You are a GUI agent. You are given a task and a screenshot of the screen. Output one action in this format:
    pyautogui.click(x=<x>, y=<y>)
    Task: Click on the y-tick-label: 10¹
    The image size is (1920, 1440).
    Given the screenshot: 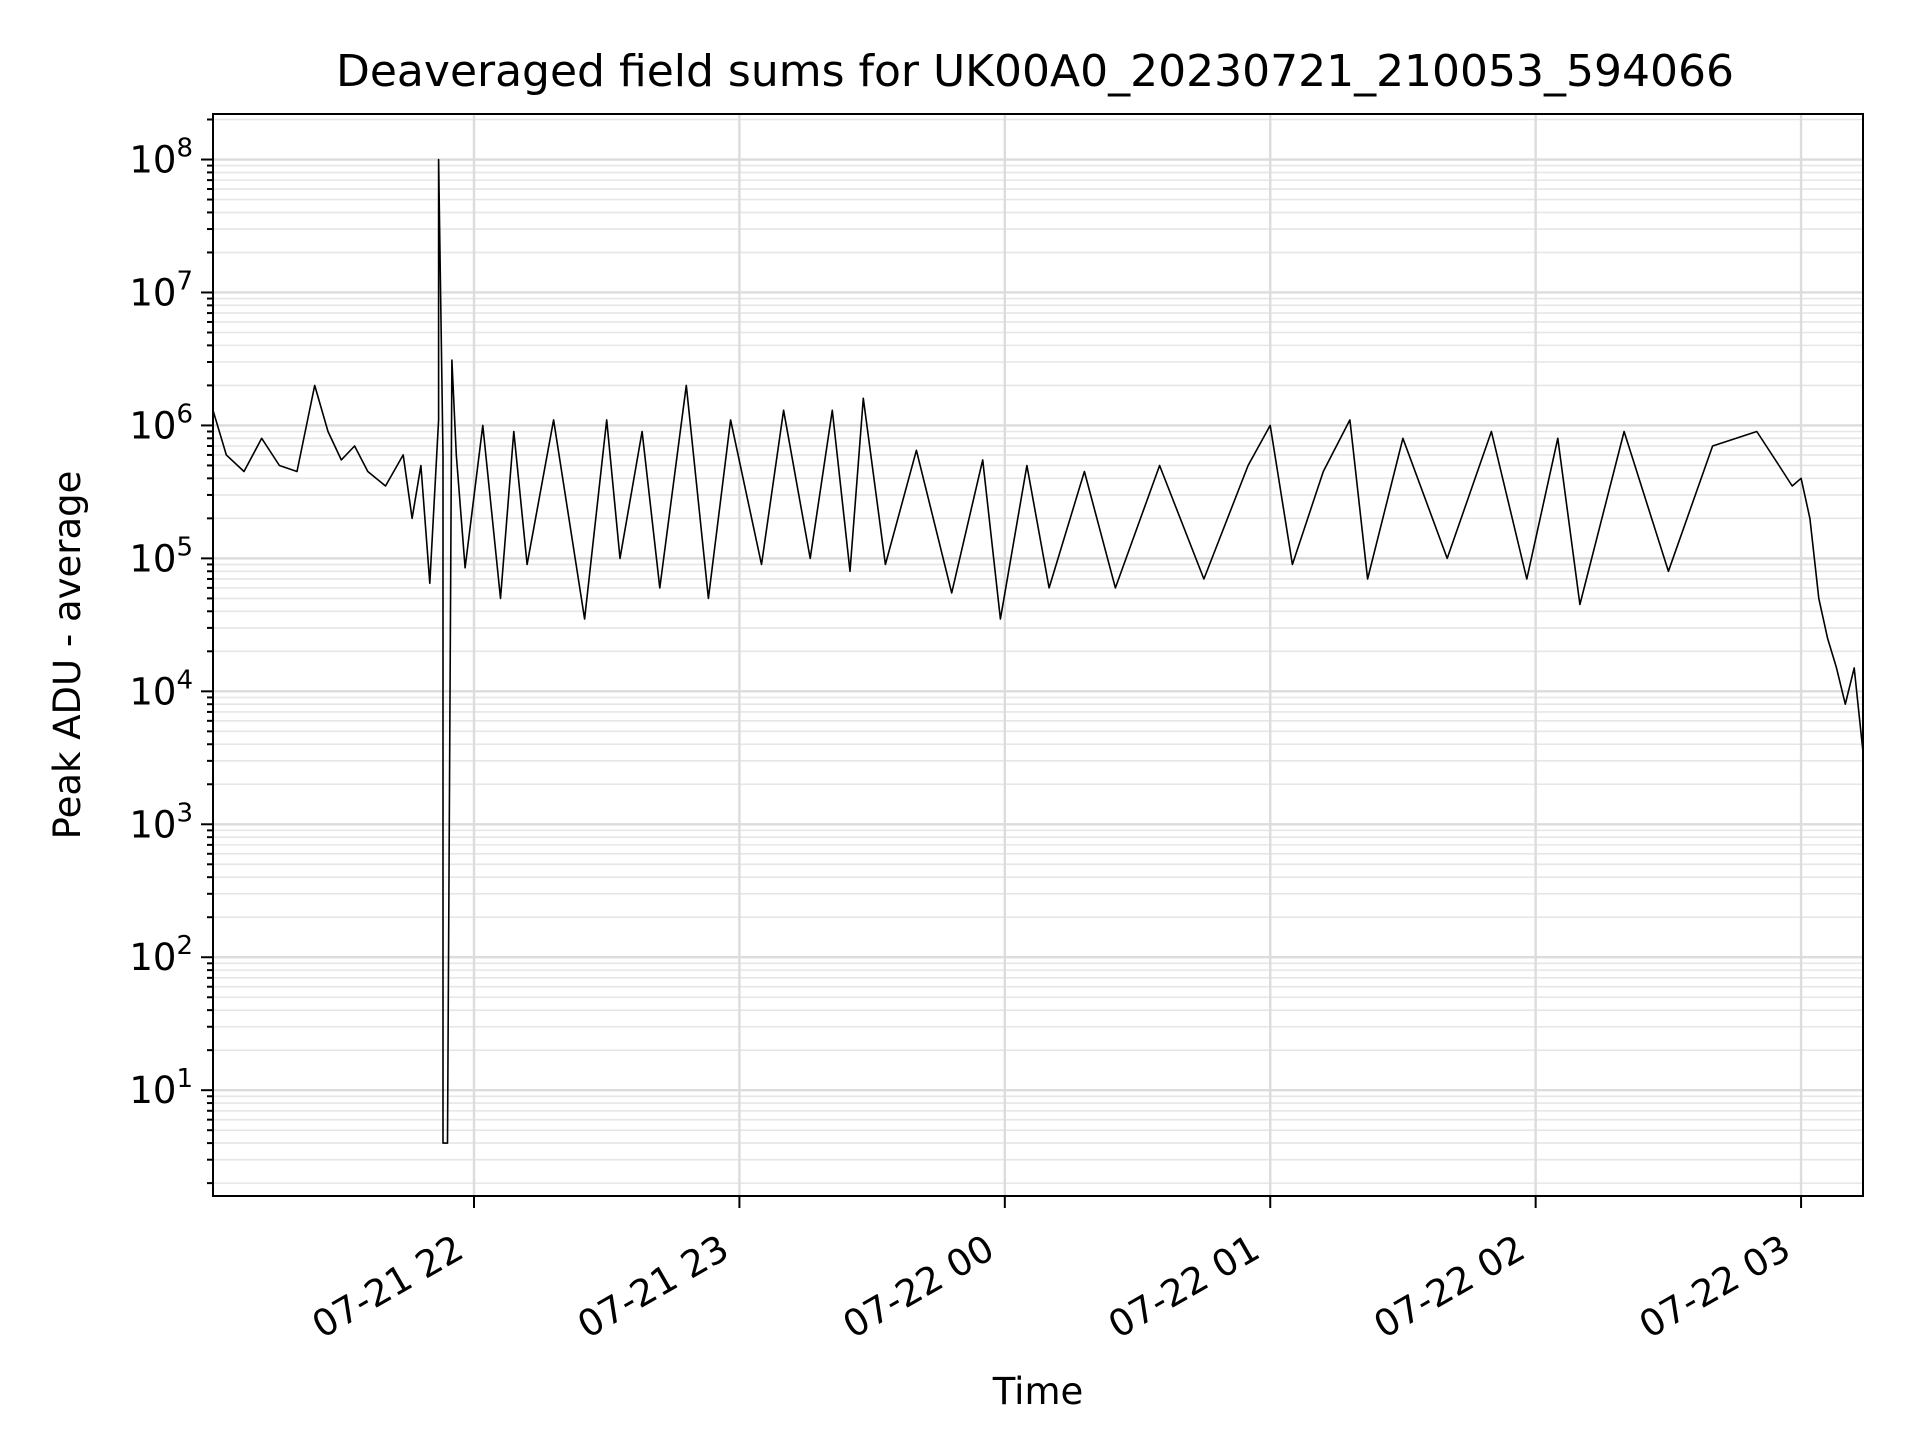 What is the action you would take?
    pyautogui.click(x=161, y=1088)
    